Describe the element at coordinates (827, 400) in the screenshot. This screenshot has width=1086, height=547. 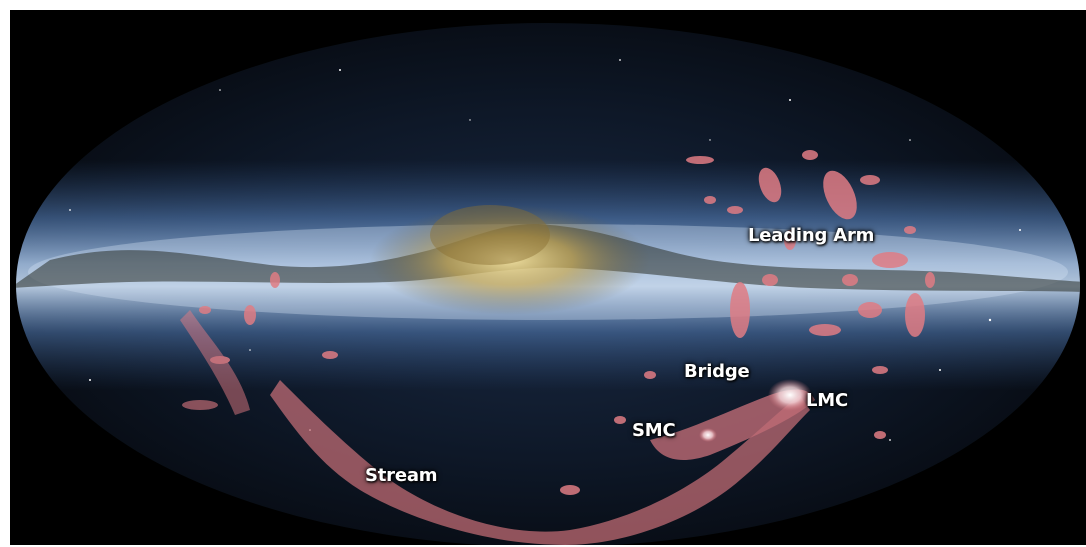
I see `label-lmc: LMC` at that location.